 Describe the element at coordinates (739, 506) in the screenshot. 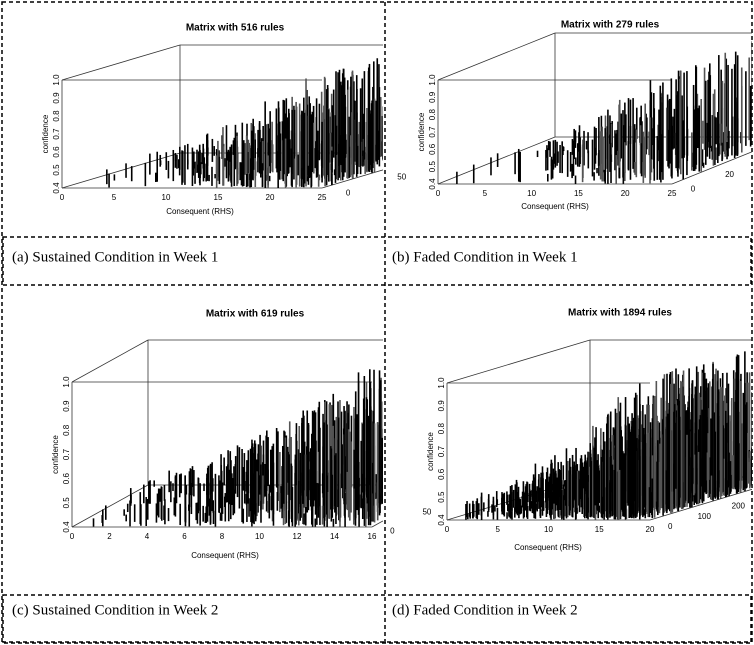

I see `depth-tick-label: 200` at that location.